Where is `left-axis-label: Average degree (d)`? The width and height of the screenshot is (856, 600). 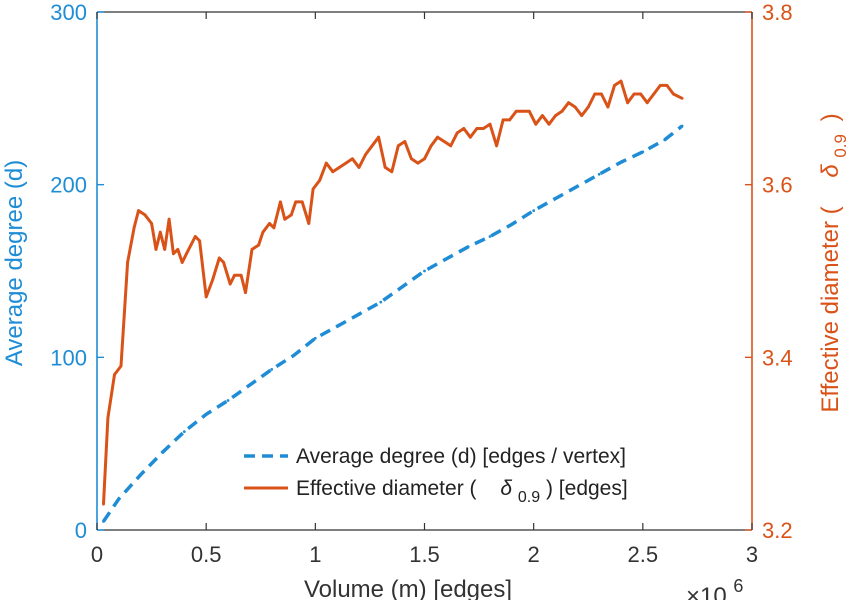
left-axis-label: Average degree (d) is located at coordinates (14, 263).